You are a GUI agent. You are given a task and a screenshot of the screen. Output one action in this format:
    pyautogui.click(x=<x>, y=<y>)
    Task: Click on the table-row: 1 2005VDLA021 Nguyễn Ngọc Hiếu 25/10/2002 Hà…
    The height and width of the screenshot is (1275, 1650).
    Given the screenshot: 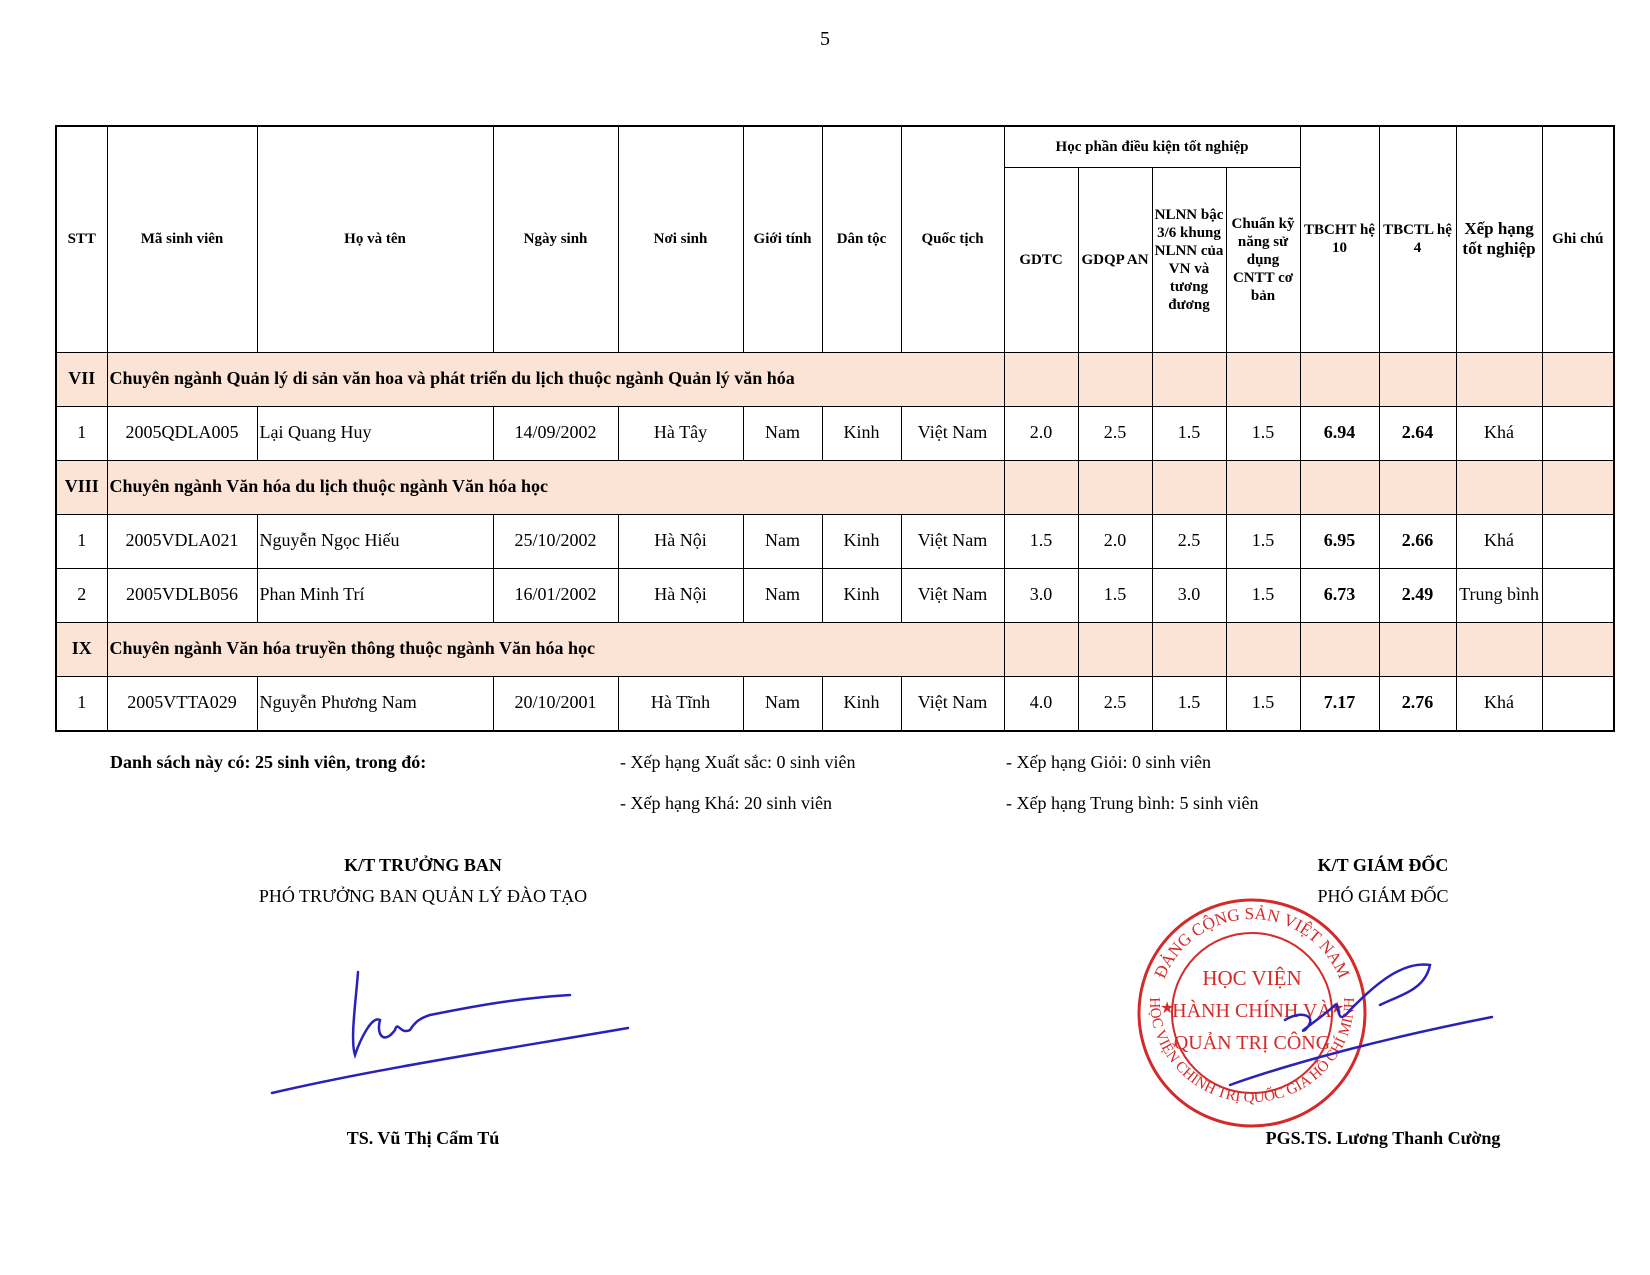 What is the action you would take?
    pyautogui.click(x=835, y=541)
    